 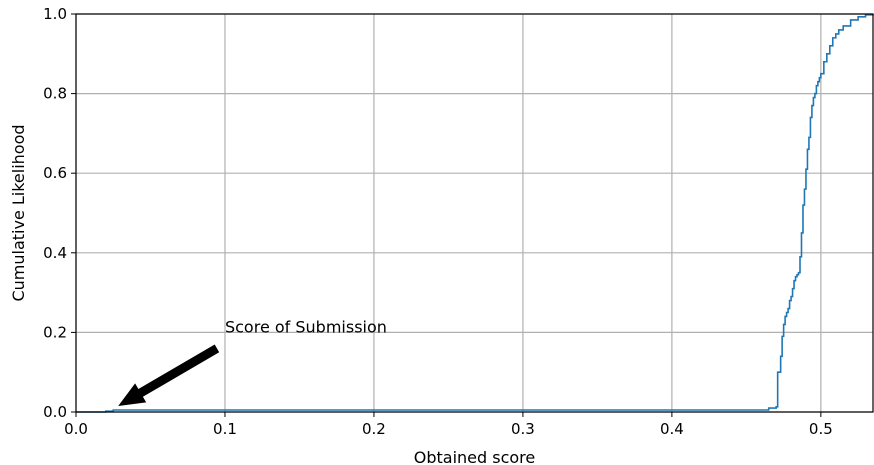 I want to click on x-tick-label: 0.5, so click(x=821, y=429).